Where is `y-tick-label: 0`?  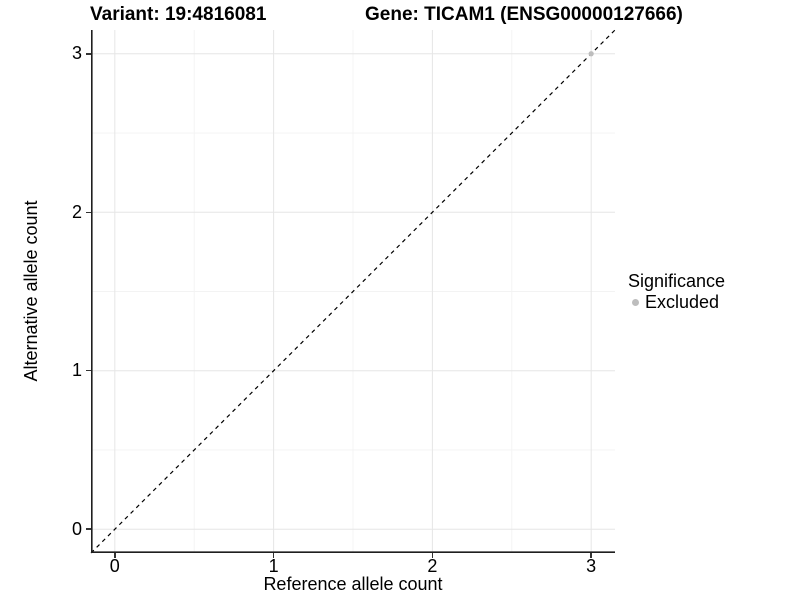 y-tick-label: 0 is located at coordinates (76, 528).